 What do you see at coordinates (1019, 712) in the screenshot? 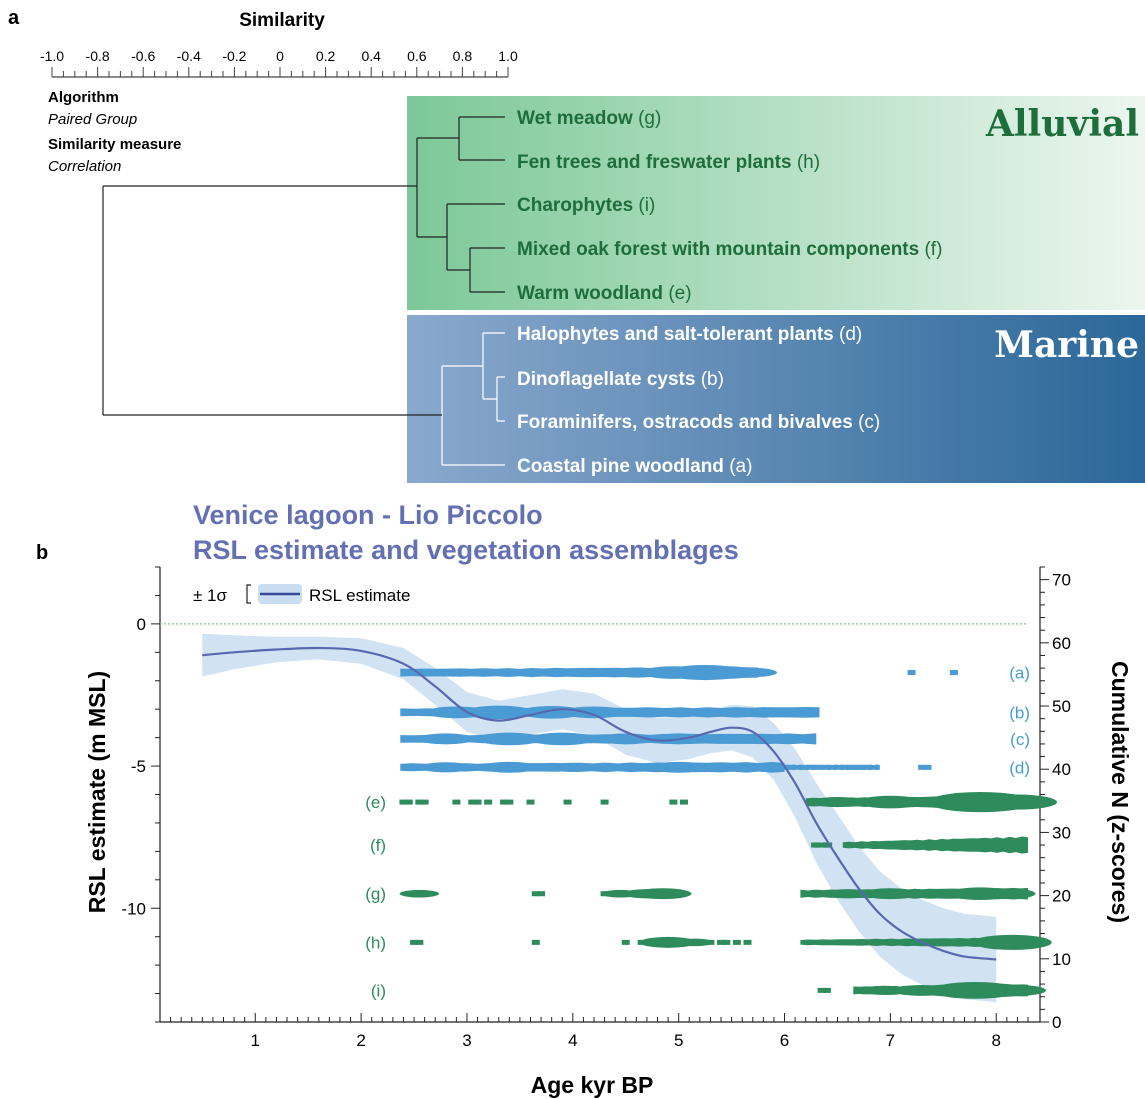
I see `assemblage-label: (b)` at bounding box center [1019, 712].